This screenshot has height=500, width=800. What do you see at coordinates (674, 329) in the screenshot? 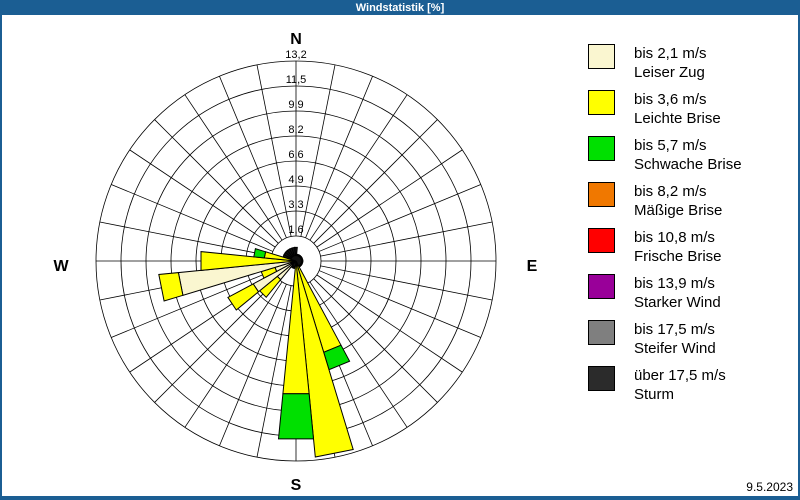
I see `legend-speed: bis 17,5 m/s` at bounding box center [674, 329].